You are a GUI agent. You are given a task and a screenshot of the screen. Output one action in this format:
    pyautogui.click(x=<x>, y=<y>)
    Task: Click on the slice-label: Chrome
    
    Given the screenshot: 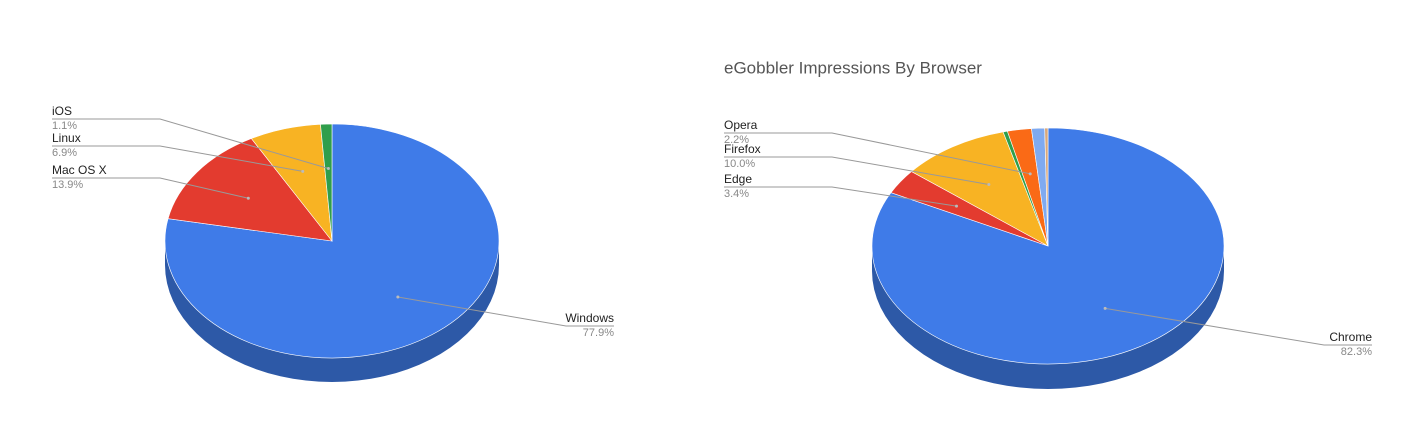 What is the action you would take?
    pyautogui.click(x=1350, y=337)
    